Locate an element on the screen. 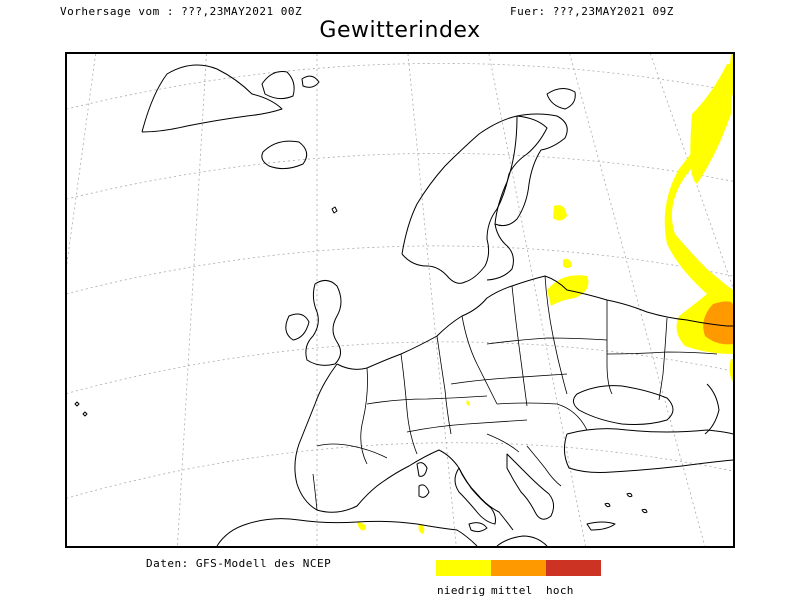 This screenshot has height=600, width=800. forecast-valid-label: Fuer: ???,23MAY2021 09Z is located at coordinates (592, 11).